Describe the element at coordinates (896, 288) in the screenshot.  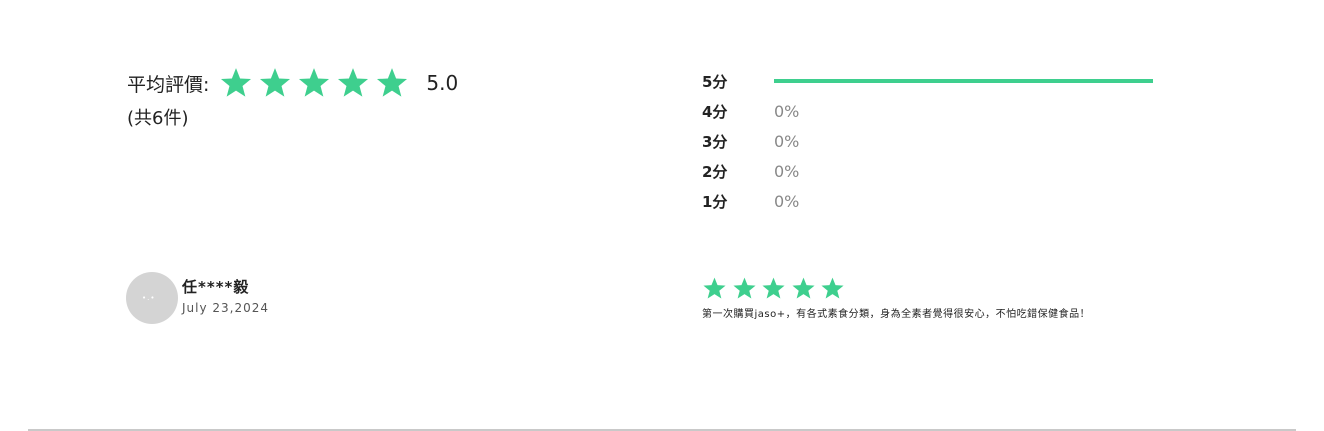
I see `review-stars` at that location.